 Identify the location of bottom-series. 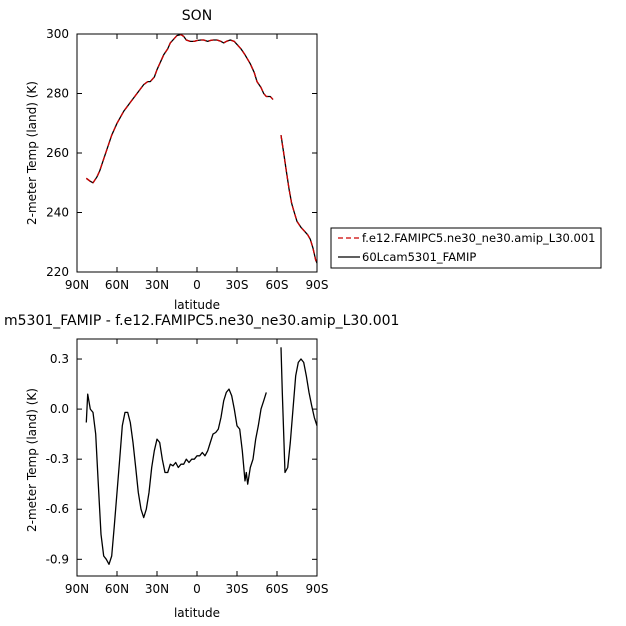
(201, 456).